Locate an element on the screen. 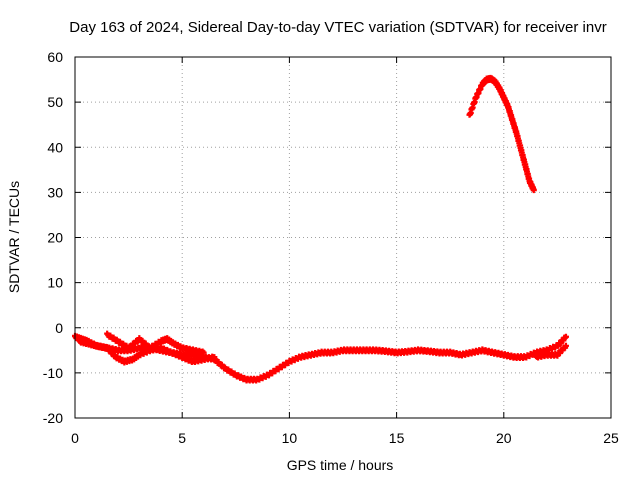 Image resolution: width=640 pixels, height=480 pixels. y-tick-label: 50 is located at coordinates (55, 102).